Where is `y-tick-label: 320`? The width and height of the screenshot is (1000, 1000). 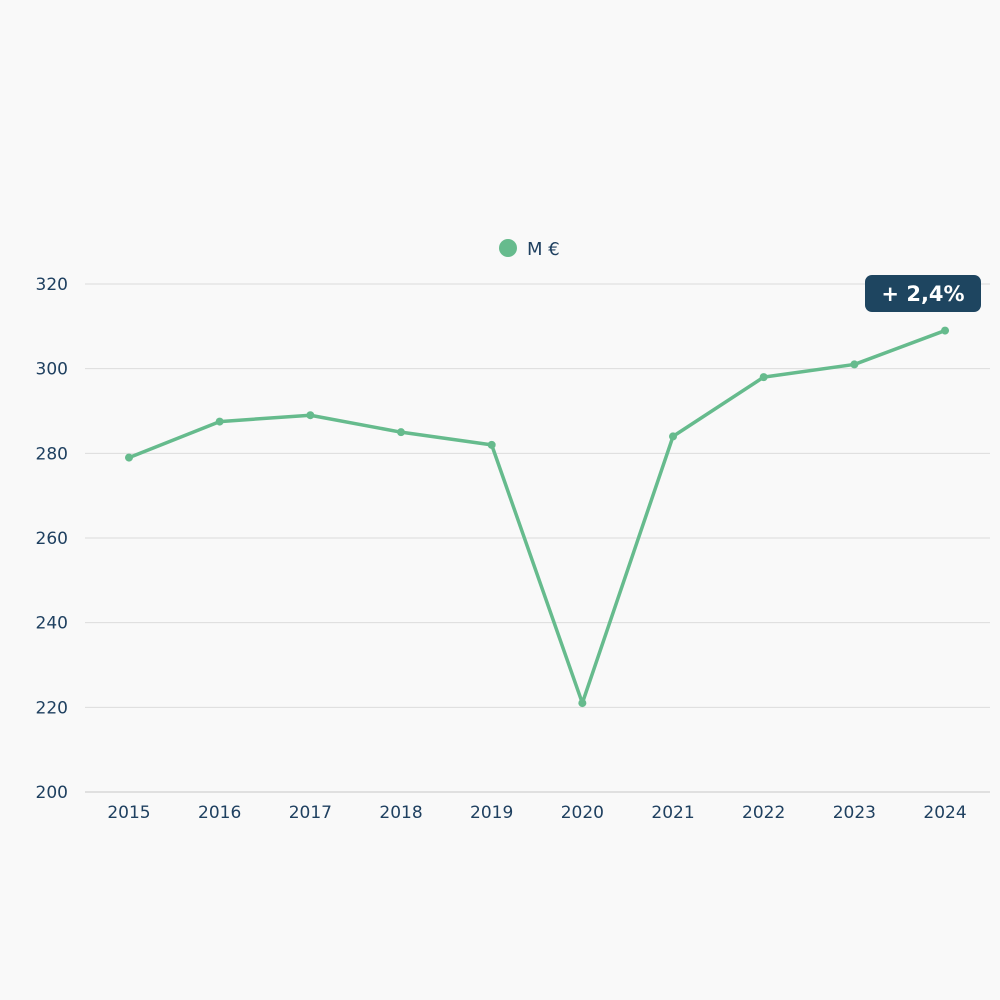
y-tick-label: 320 is located at coordinates (52, 285).